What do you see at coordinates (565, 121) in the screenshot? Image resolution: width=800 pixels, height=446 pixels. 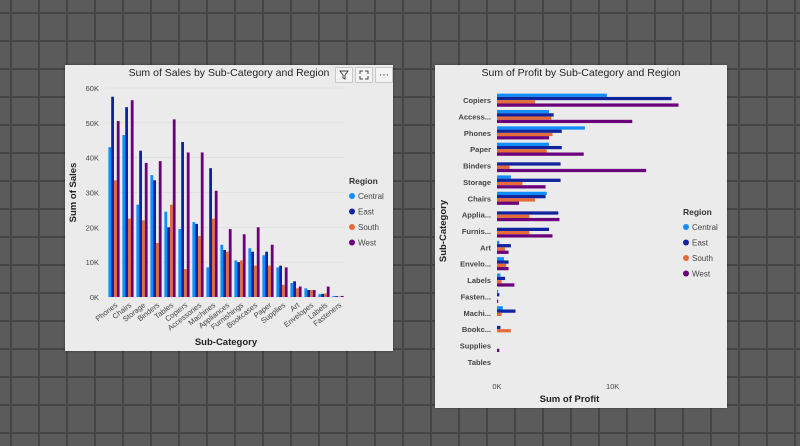 I see `bar-west-access` at bounding box center [565, 121].